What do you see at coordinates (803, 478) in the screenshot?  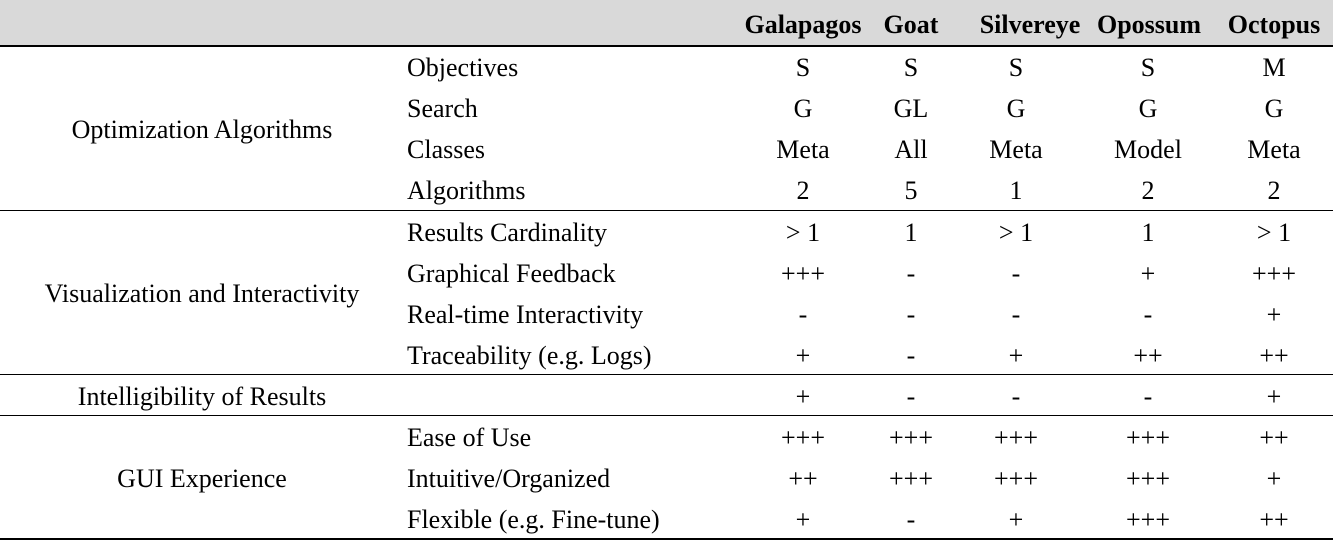 I see `value-cell-galapagos: ++` at bounding box center [803, 478].